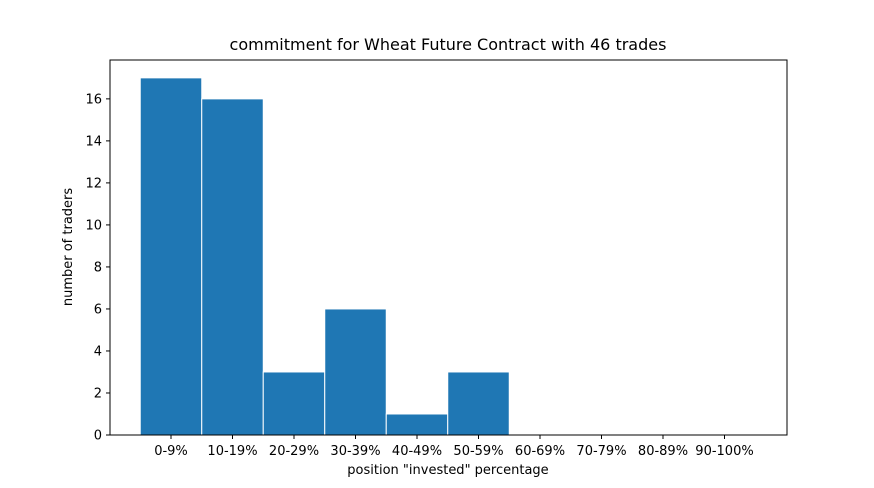  What do you see at coordinates (68, 247) in the screenshot?
I see `y-axis-label: number of traders` at bounding box center [68, 247].